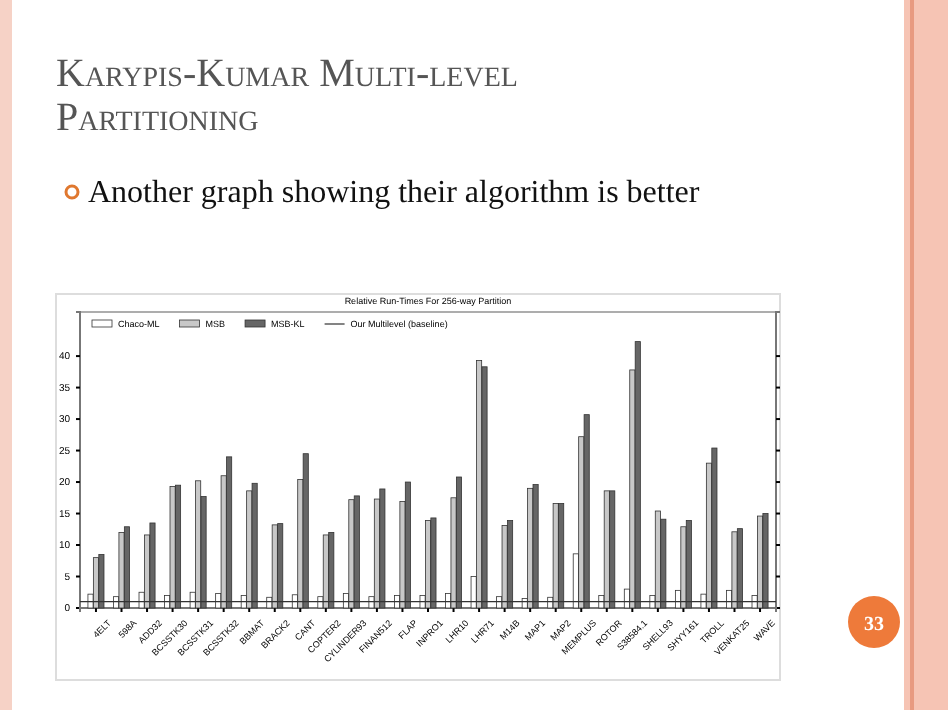  Describe the element at coordinates (287, 96) in the screenshot. I see `chart-title: Karypis-Kumar Multi-level Partitioning` at that location.